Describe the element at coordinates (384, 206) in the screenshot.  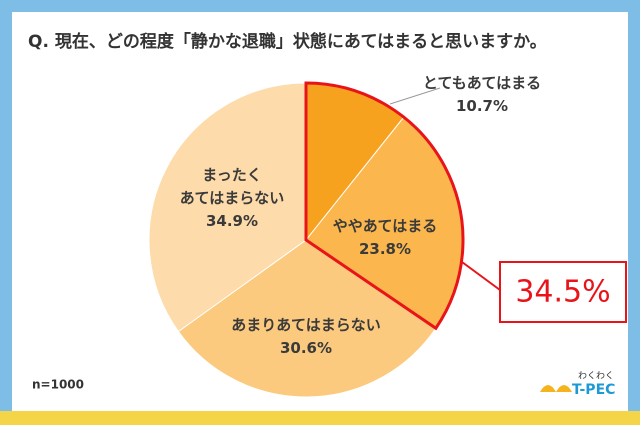
I see `highlight-outline` at that location.